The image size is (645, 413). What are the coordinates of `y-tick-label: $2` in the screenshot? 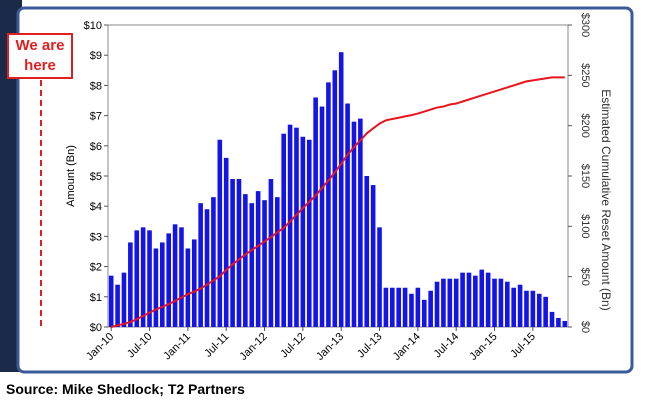 It's located at (96, 268).